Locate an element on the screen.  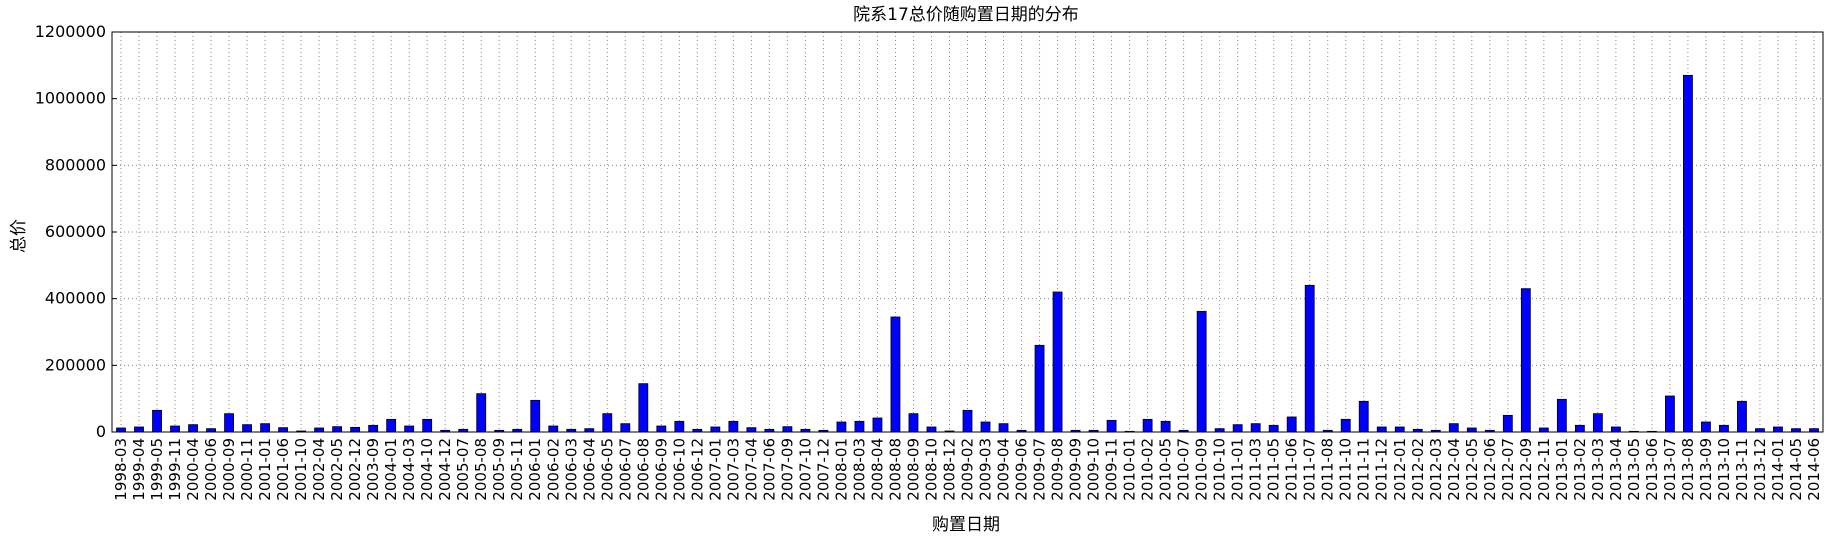
x-tick-label: 2007-01 is located at coordinates (715, 469).